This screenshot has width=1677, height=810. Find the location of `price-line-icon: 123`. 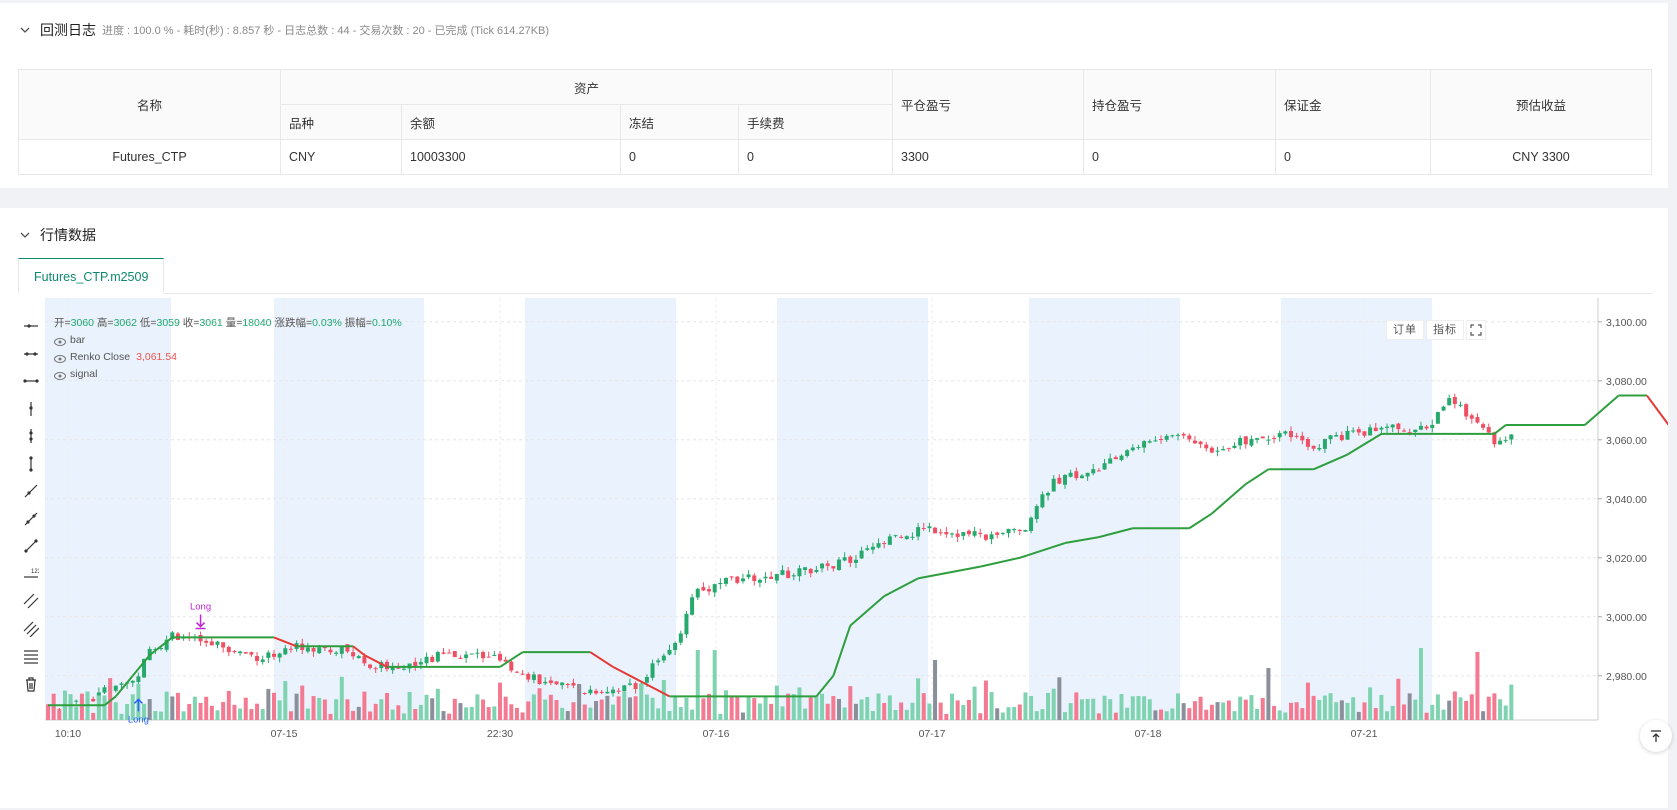

price-line-icon: 123 is located at coordinates (31, 574).